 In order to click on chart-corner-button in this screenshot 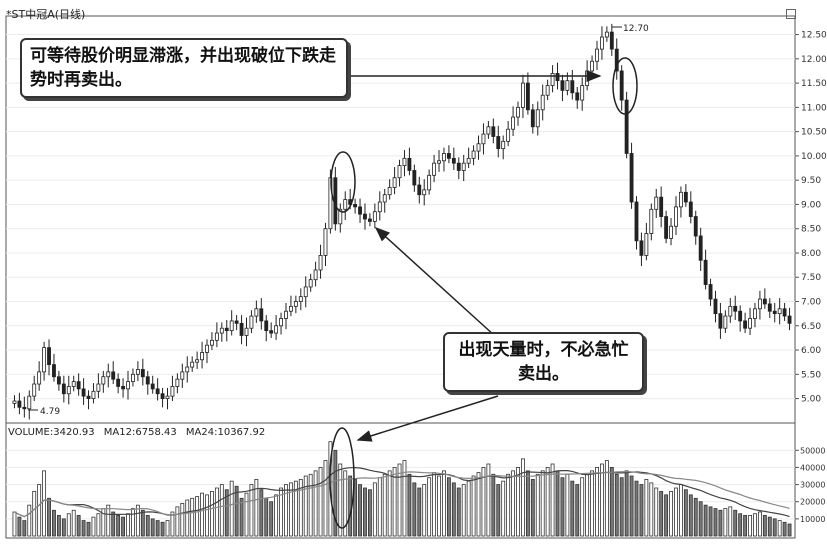, I will do `click(791, 14)`.